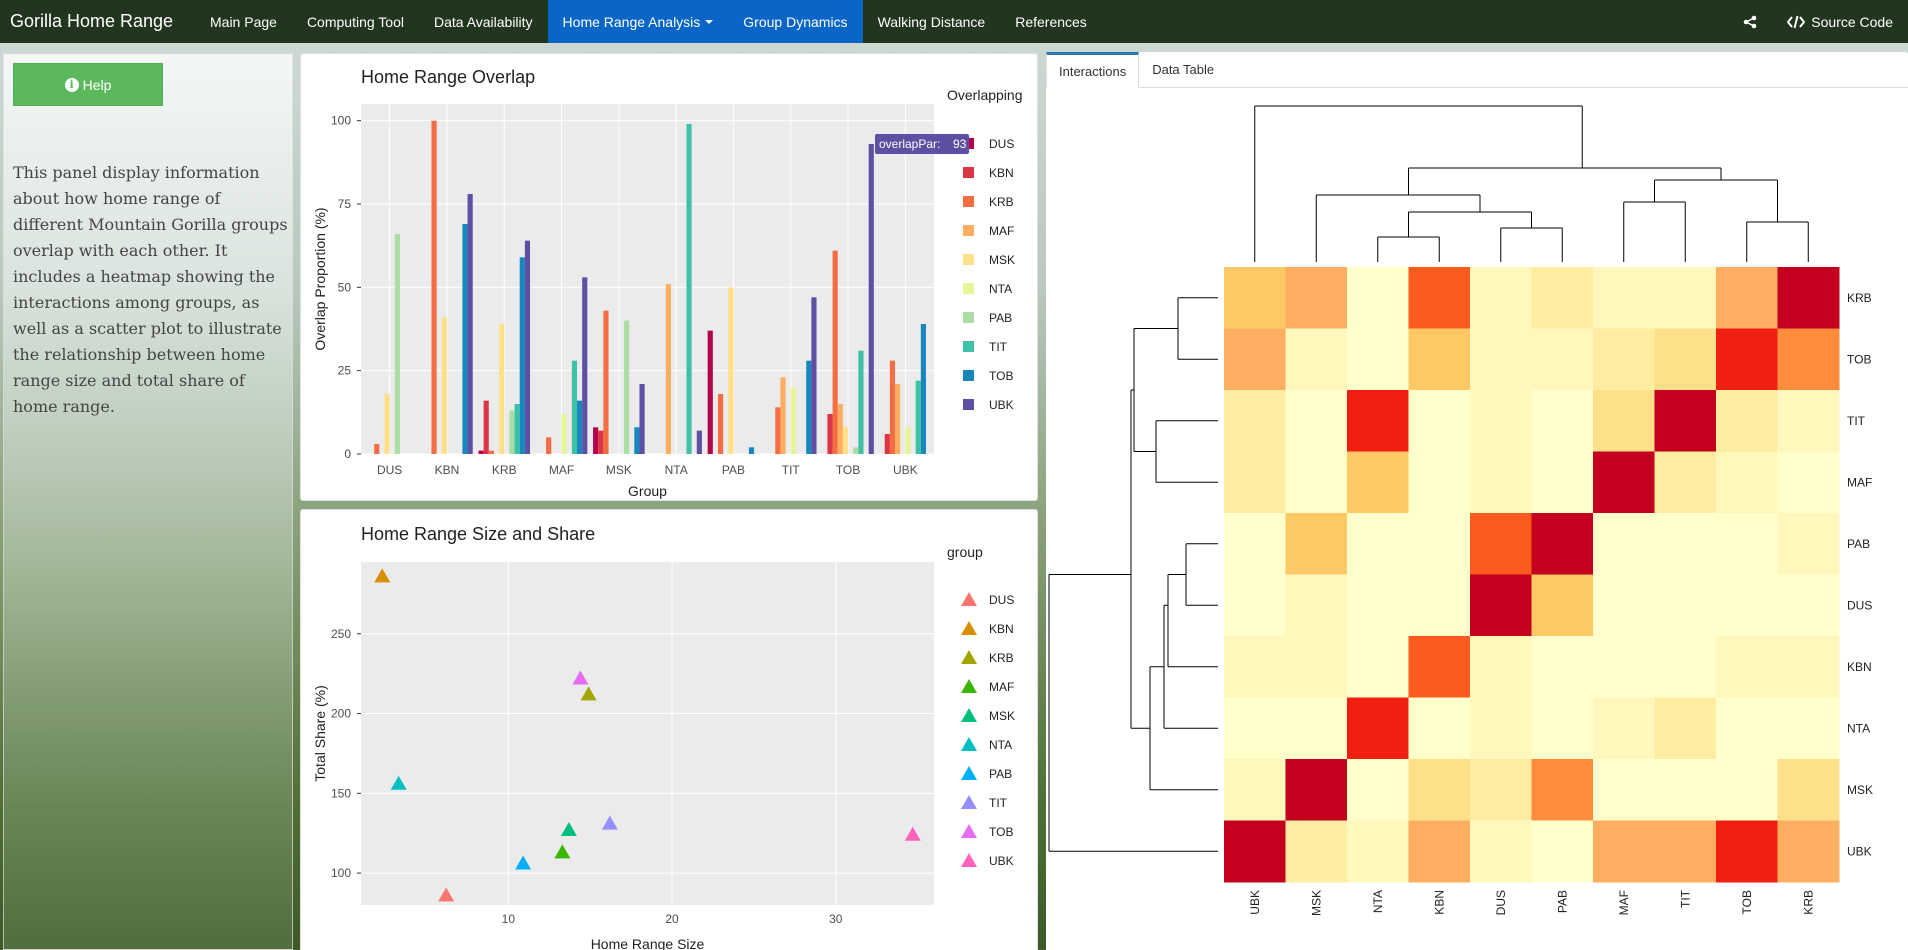  Describe the element at coordinates (1183, 69) in the screenshot. I see `tab-data-table: Data Table` at that location.